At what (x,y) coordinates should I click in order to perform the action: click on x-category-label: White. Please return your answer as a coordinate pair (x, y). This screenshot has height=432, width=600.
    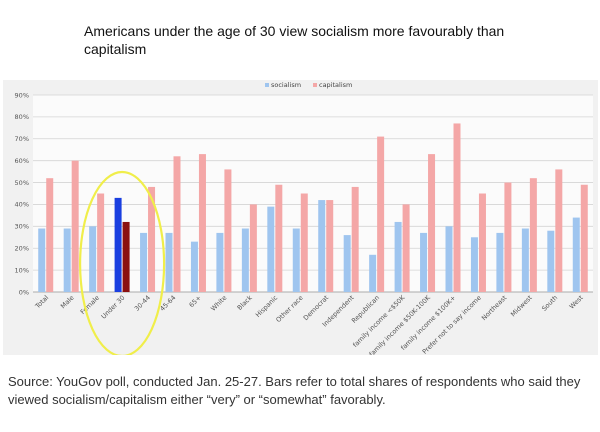
    Looking at the image, I should click on (218, 303).